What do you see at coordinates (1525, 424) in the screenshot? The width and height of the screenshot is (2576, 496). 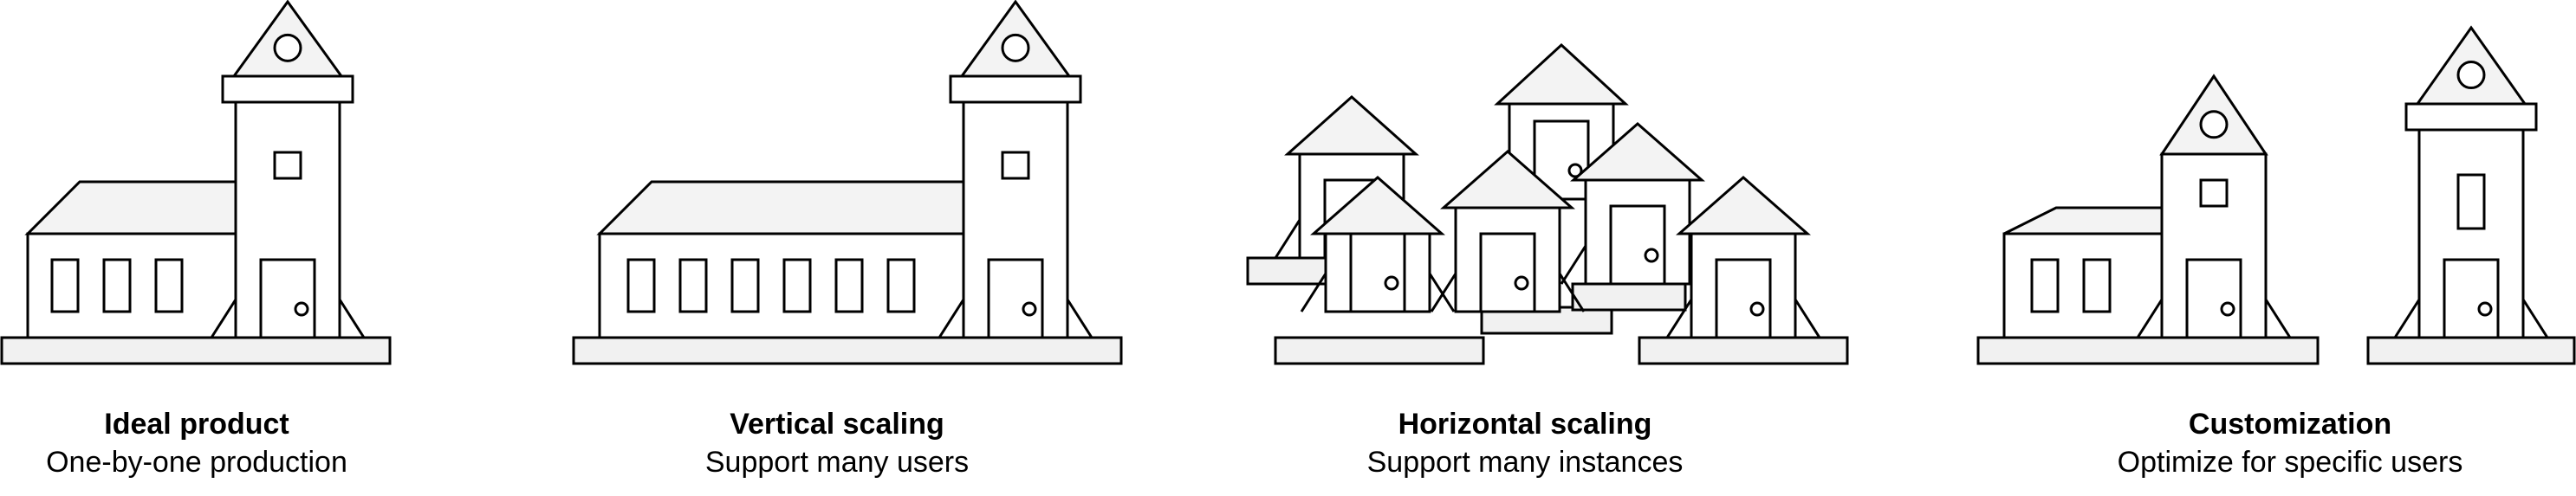 I see `caption-title: Horizontal scaling` at bounding box center [1525, 424].